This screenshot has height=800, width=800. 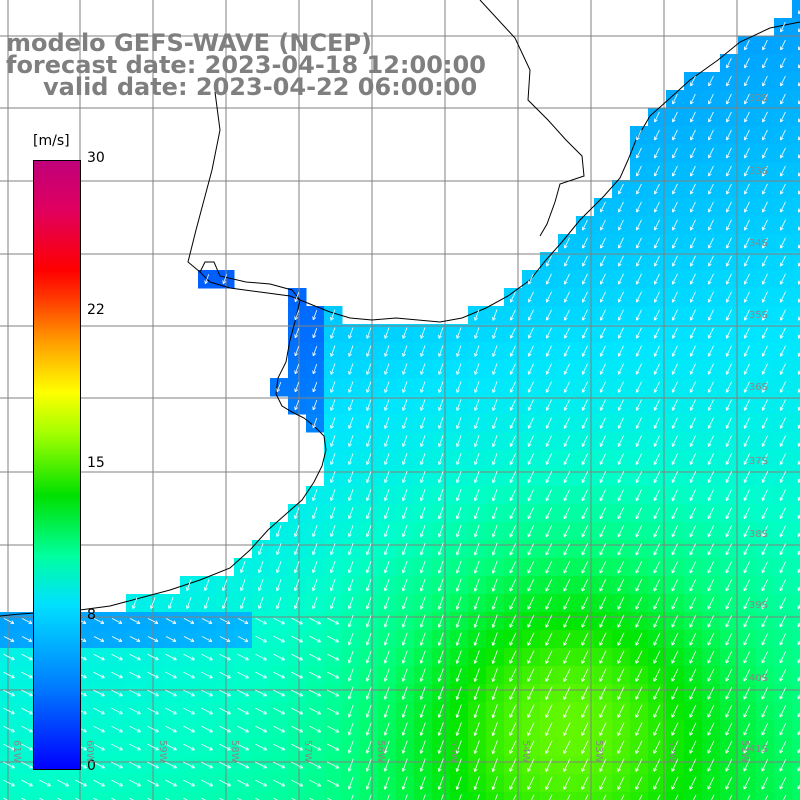 What do you see at coordinates (453, 751) in the screenshot?
I see `lon-label: 55W` at bounding box center [453, 751].